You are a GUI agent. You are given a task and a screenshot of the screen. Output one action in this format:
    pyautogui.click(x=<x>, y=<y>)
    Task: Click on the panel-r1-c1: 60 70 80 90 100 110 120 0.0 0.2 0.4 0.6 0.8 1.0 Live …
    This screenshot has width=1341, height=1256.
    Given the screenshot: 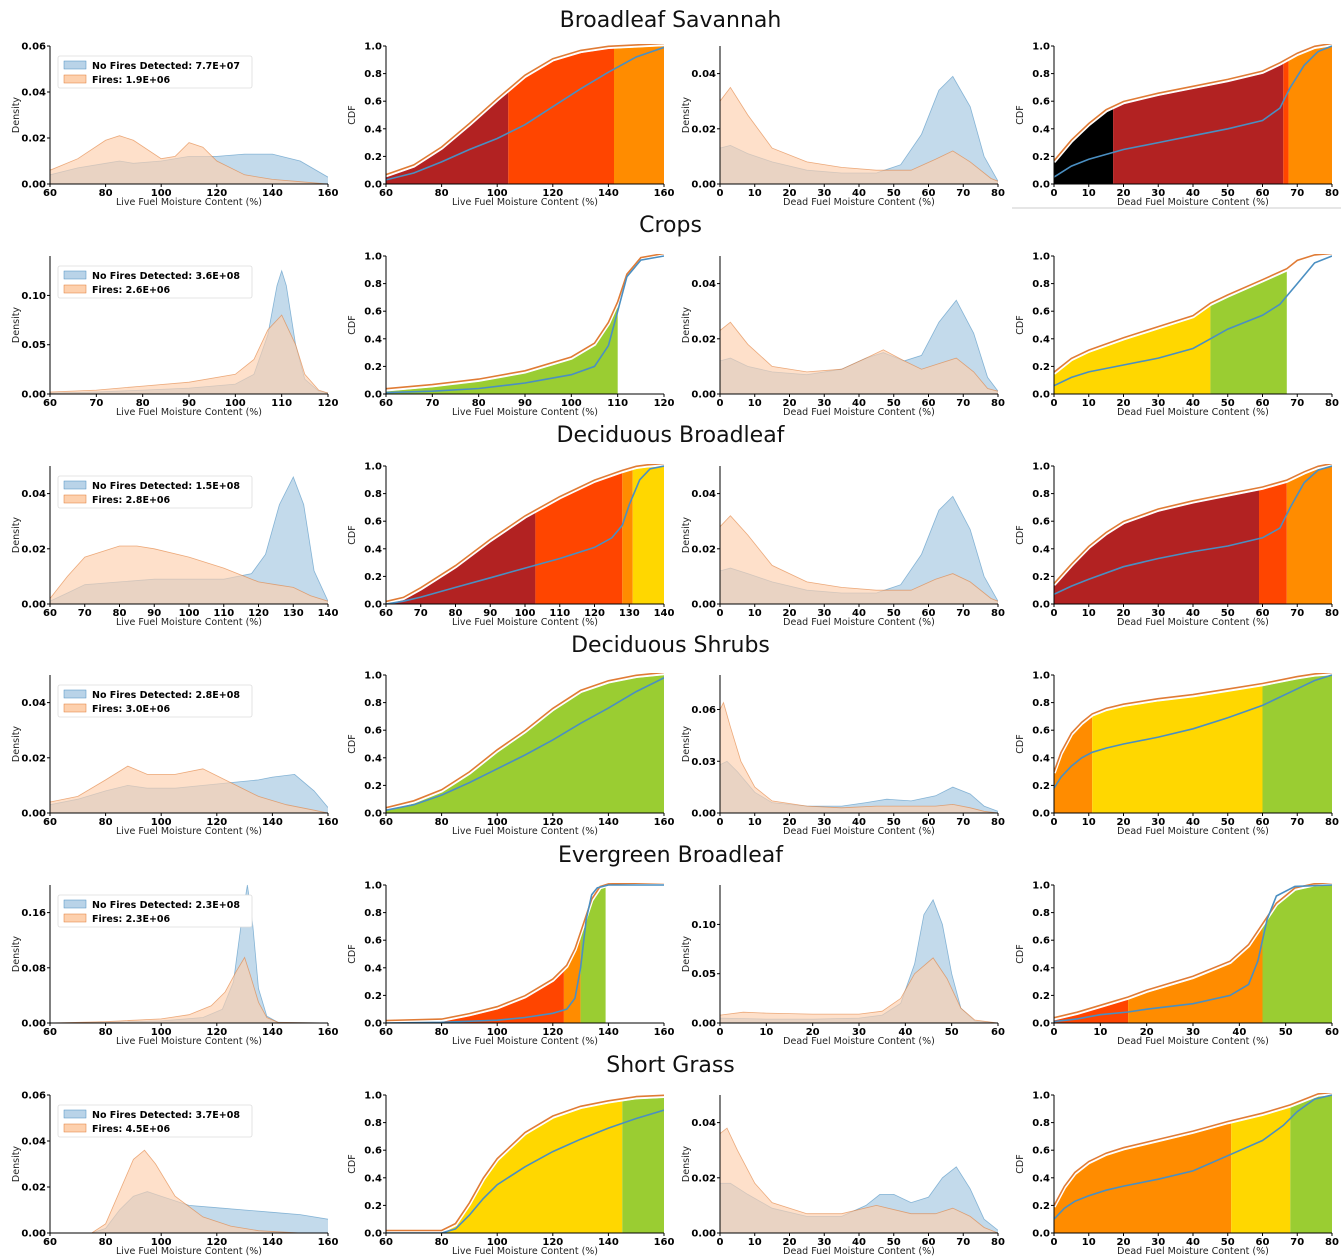 What is the action you would take?
    pyautogui.click(x=510, y=335)
    